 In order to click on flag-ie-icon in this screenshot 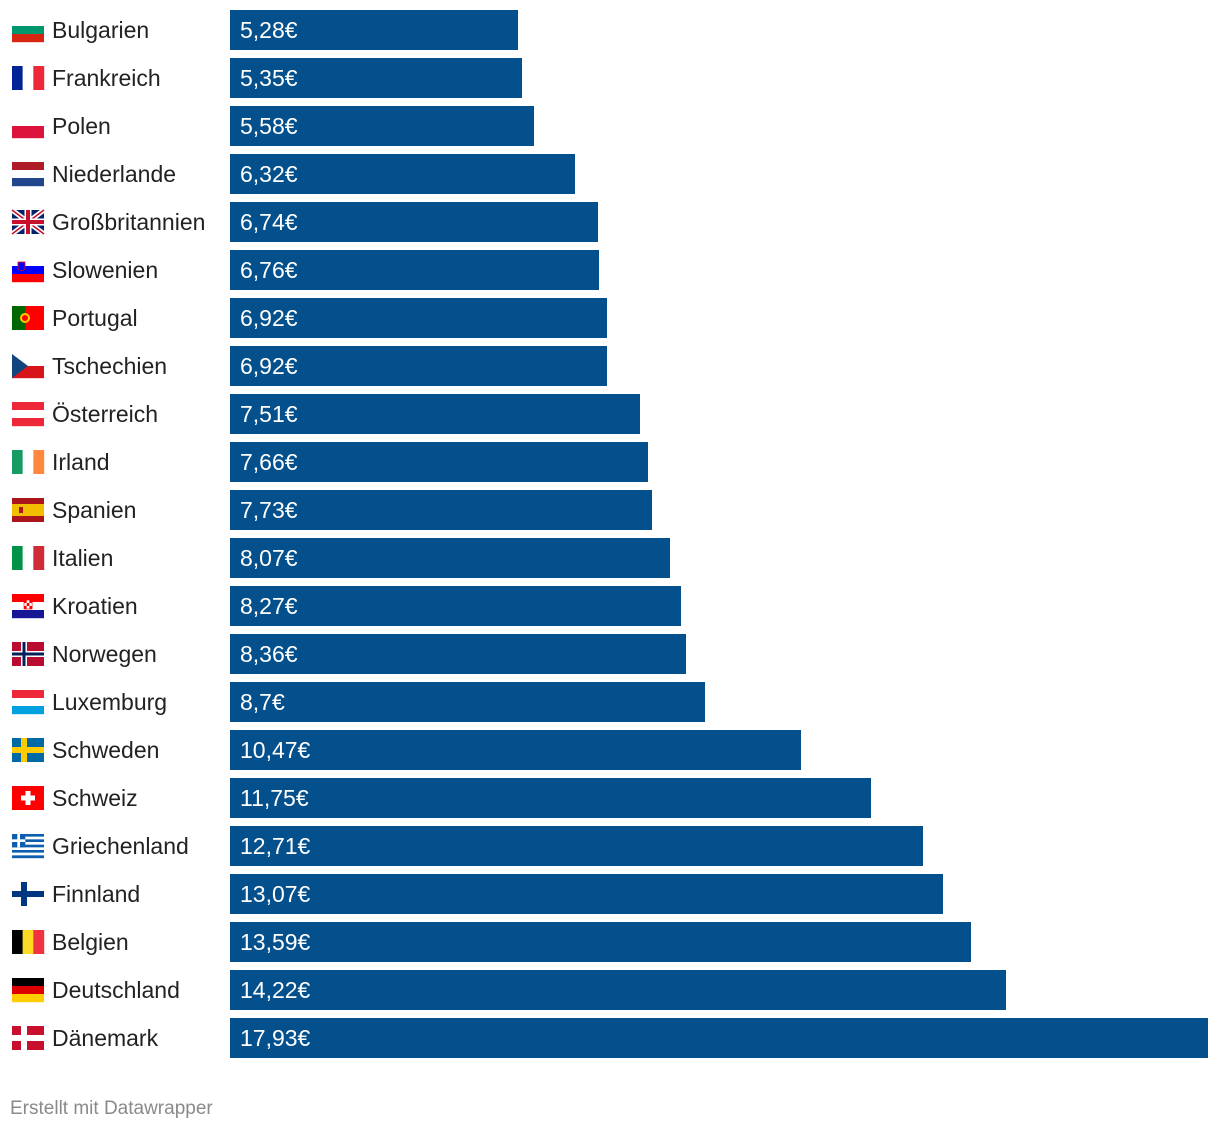, I will do `click(28, 462)`.